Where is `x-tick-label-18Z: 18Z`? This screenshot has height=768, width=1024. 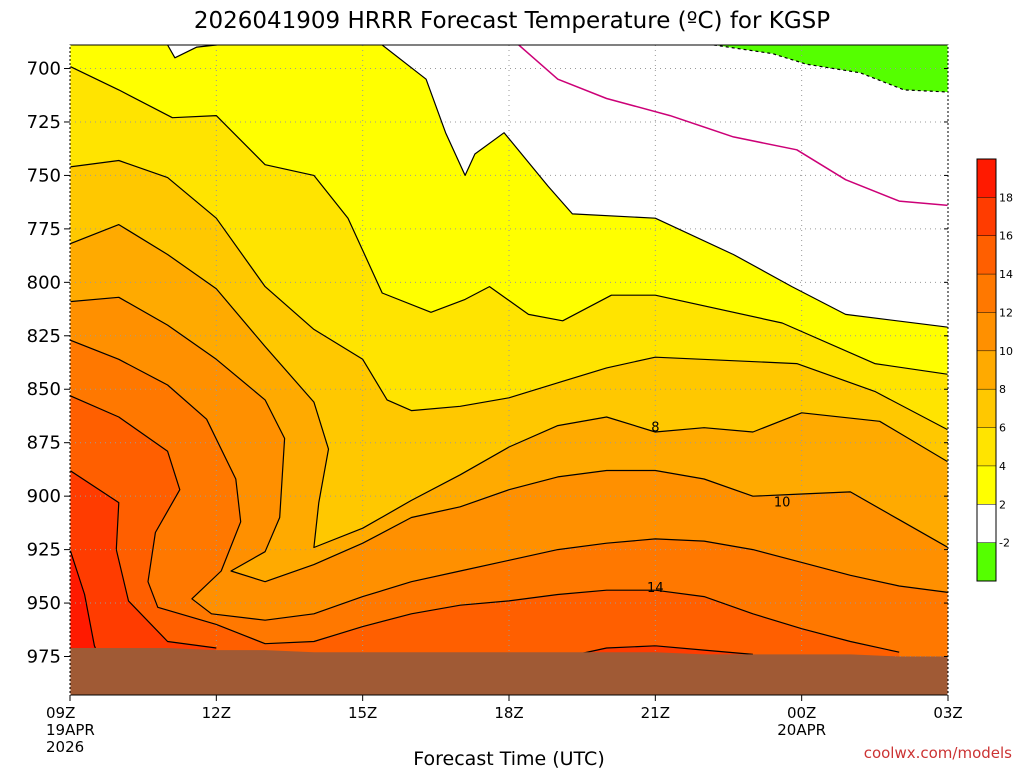 x-tick-label-18Z: 18Z is located at coordinates (508, 713).